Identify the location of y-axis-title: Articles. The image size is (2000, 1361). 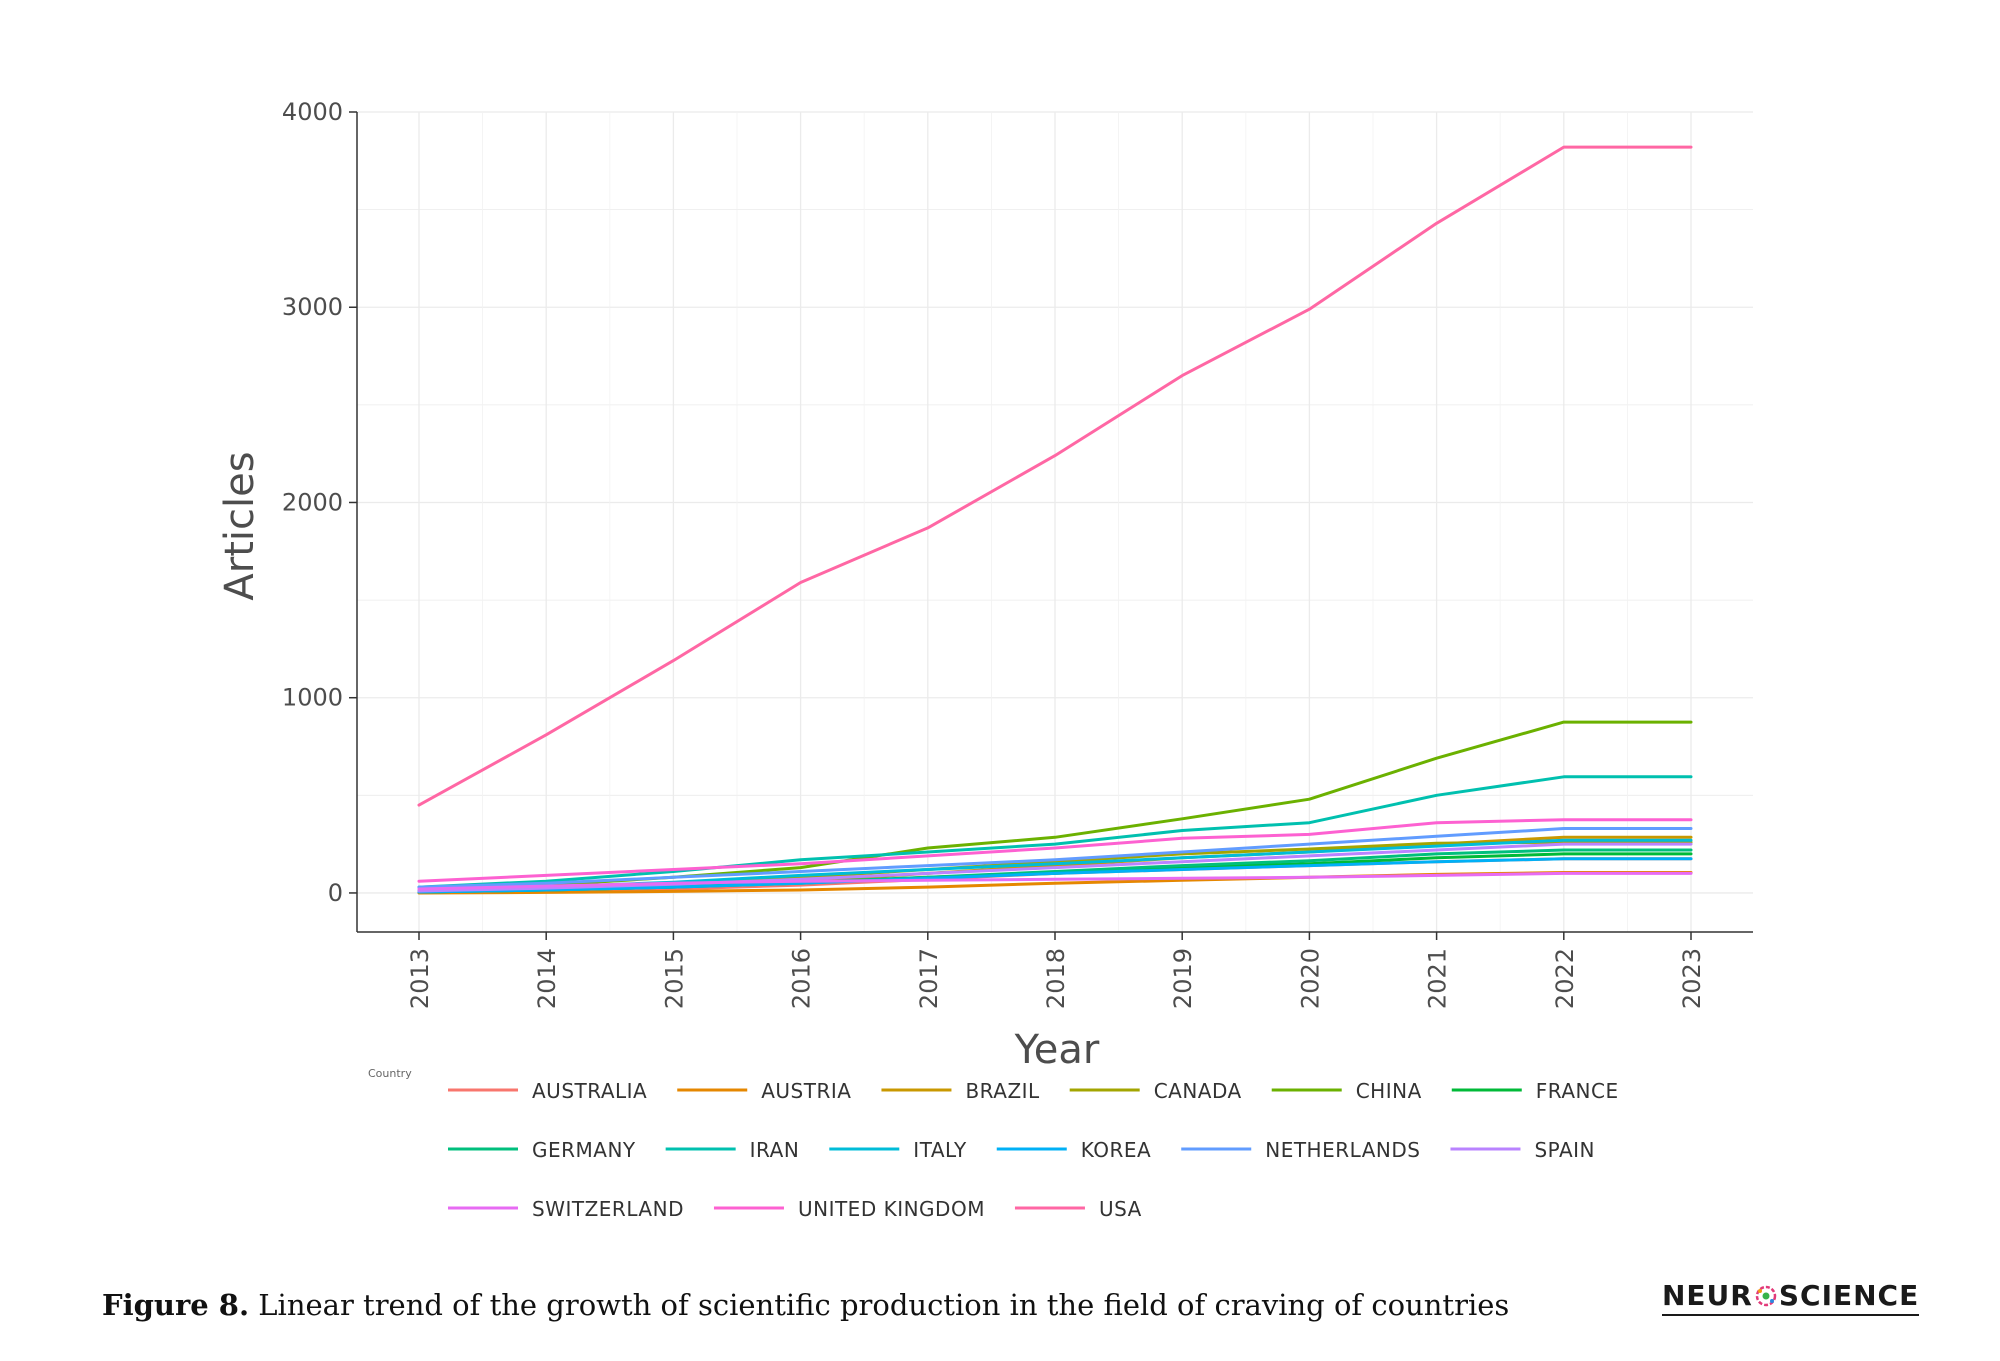
(240, 525).